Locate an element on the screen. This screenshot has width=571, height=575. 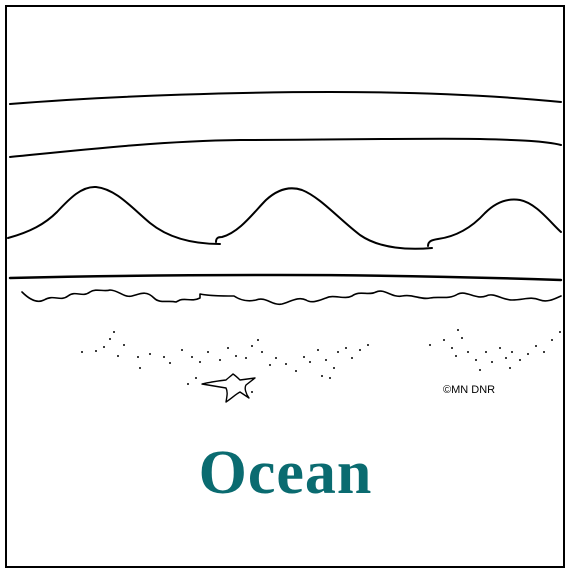
shoreline is located at coordinates (285, 277).